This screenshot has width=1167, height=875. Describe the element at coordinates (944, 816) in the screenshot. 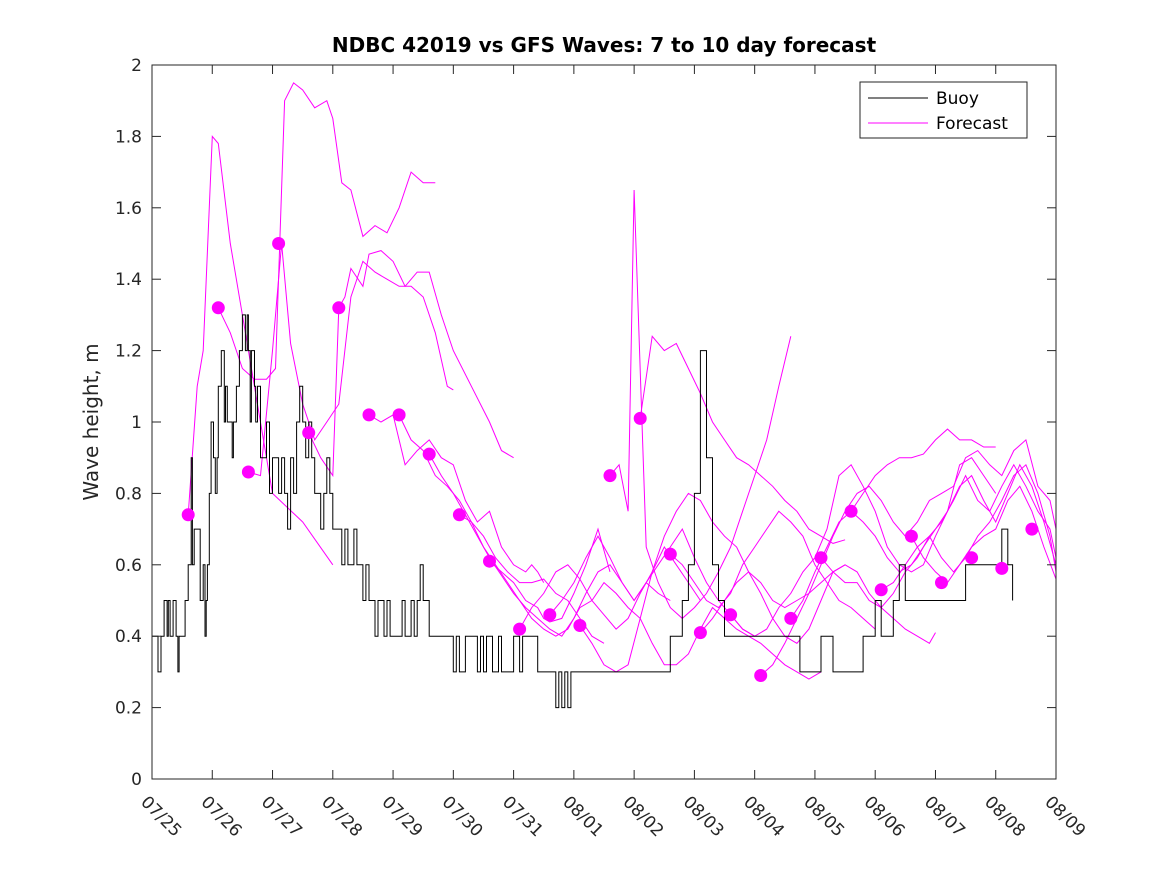

I see `x-tick-label: 08/07` at that location.